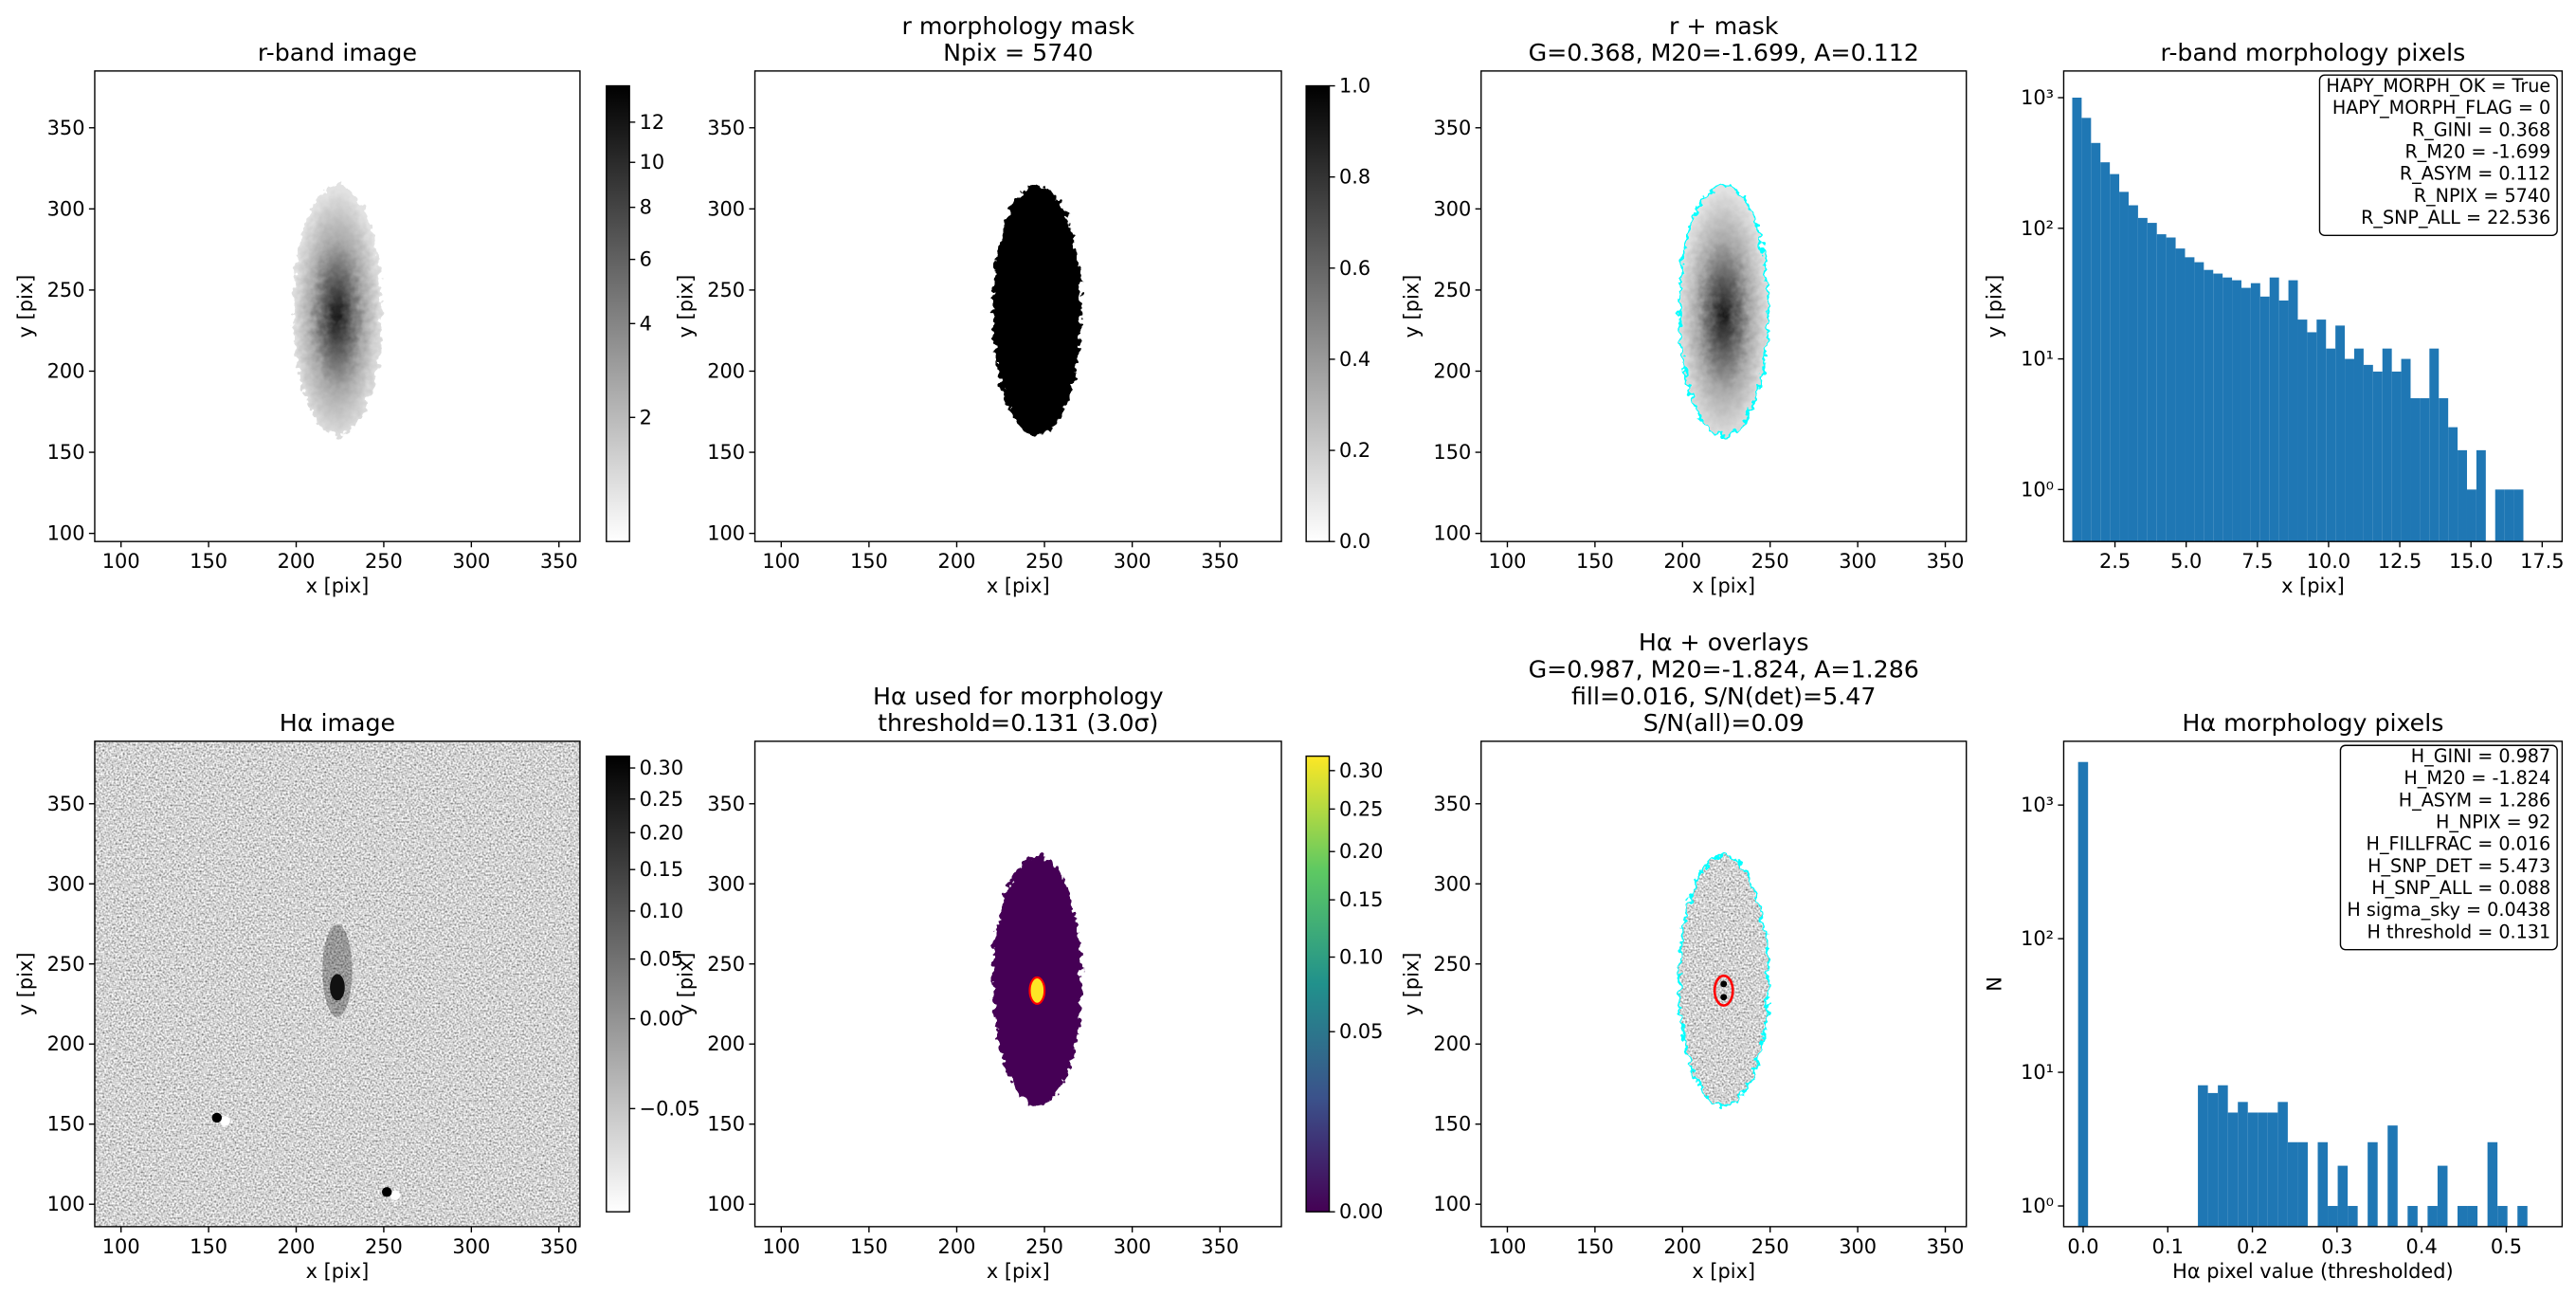 The width and height of the screenshot is (2576, 1296). I want to click on annotation: R_GINI = 0.368, so click(2481, 129).